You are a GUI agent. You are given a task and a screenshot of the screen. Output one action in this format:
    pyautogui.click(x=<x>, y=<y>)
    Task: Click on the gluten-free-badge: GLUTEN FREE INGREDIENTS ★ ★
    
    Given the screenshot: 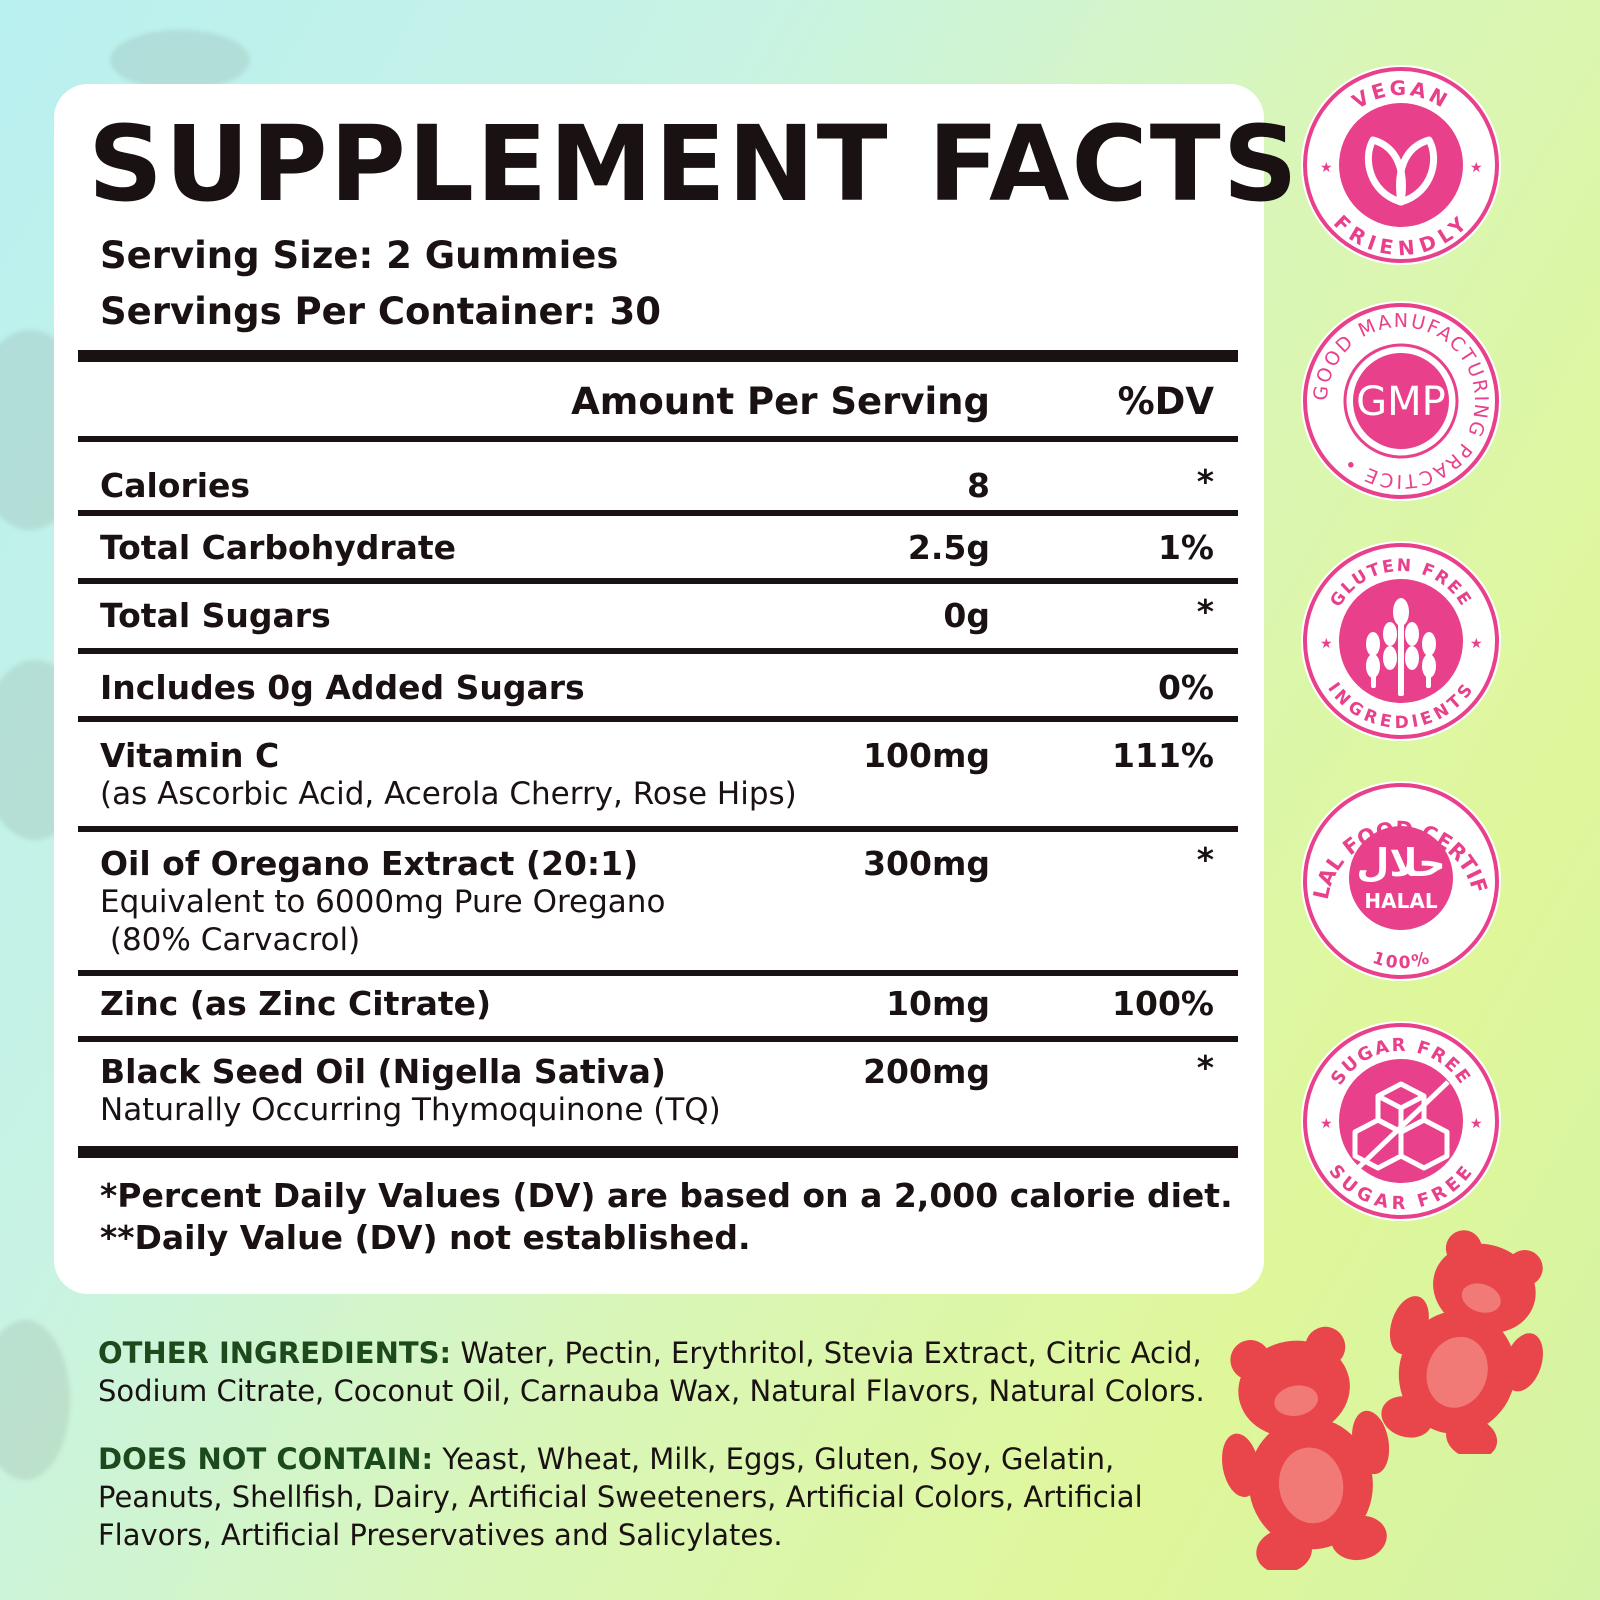 What is the action you would take?
    pyautogui.click(x=1401, y=641)
    